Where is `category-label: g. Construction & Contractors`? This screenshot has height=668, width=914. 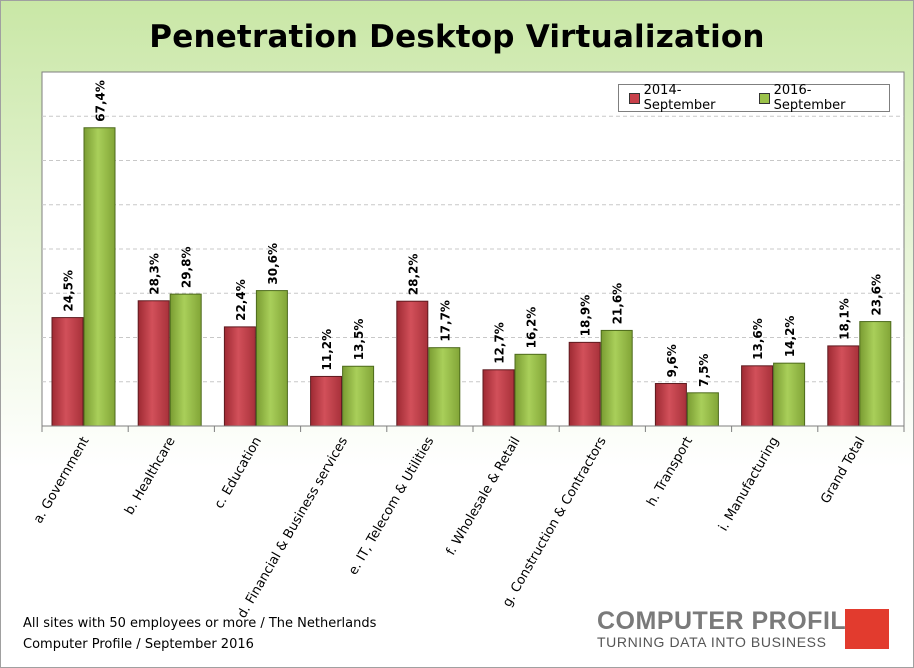
category-label: g. Construction & Contractors is located at coordinates (555, 521).